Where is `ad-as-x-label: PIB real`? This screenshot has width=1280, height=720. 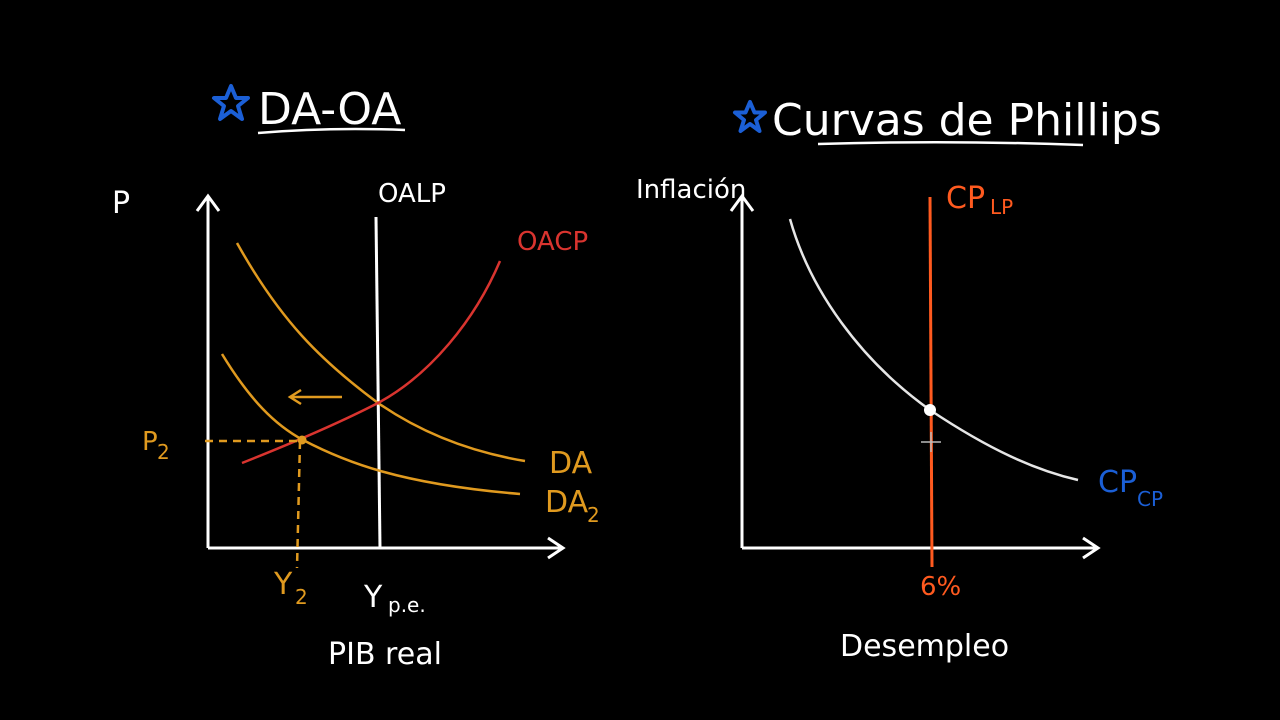 ad-as-x-label: PIB real is located at coordinates (385, 654).